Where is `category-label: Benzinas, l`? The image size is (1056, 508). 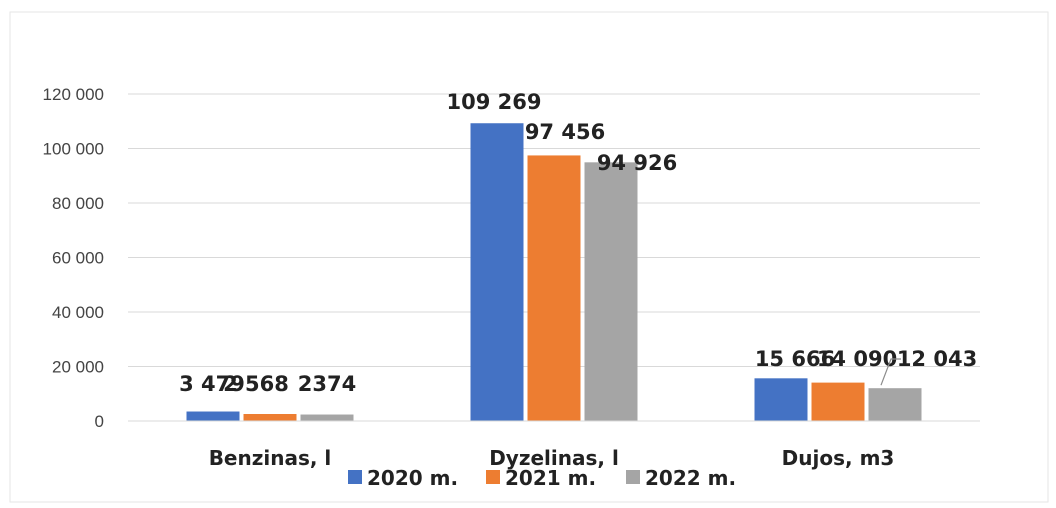
category-label: Benzinas, l is located at coordinates (270, 458).